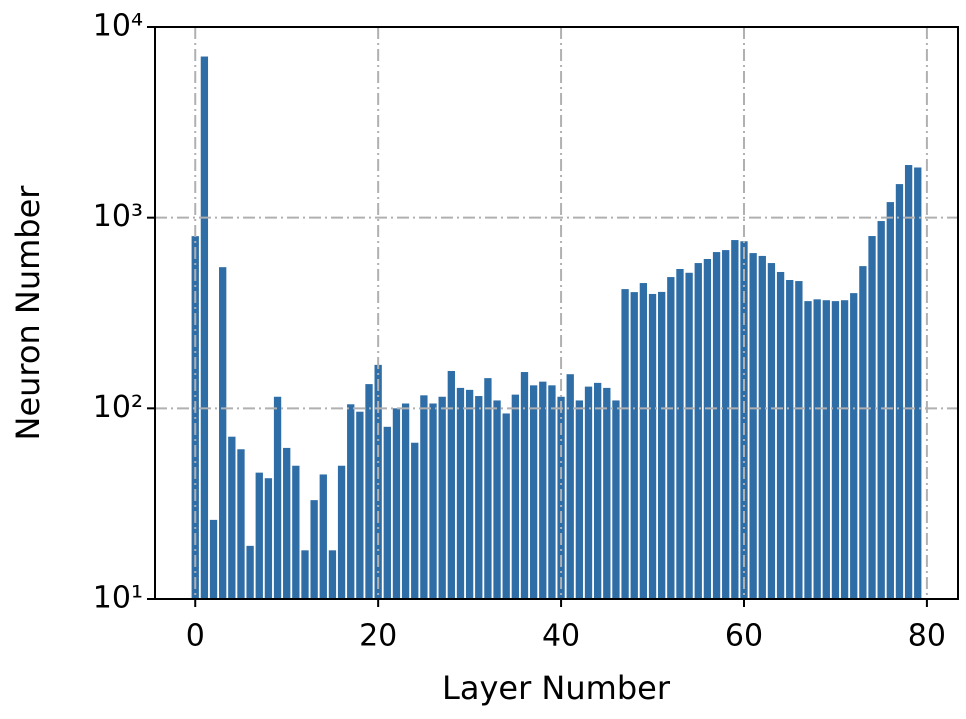  Describe the element at coordinates (118, 598) in the screenshot. I see `y-tick-label: 10¹` at that location.